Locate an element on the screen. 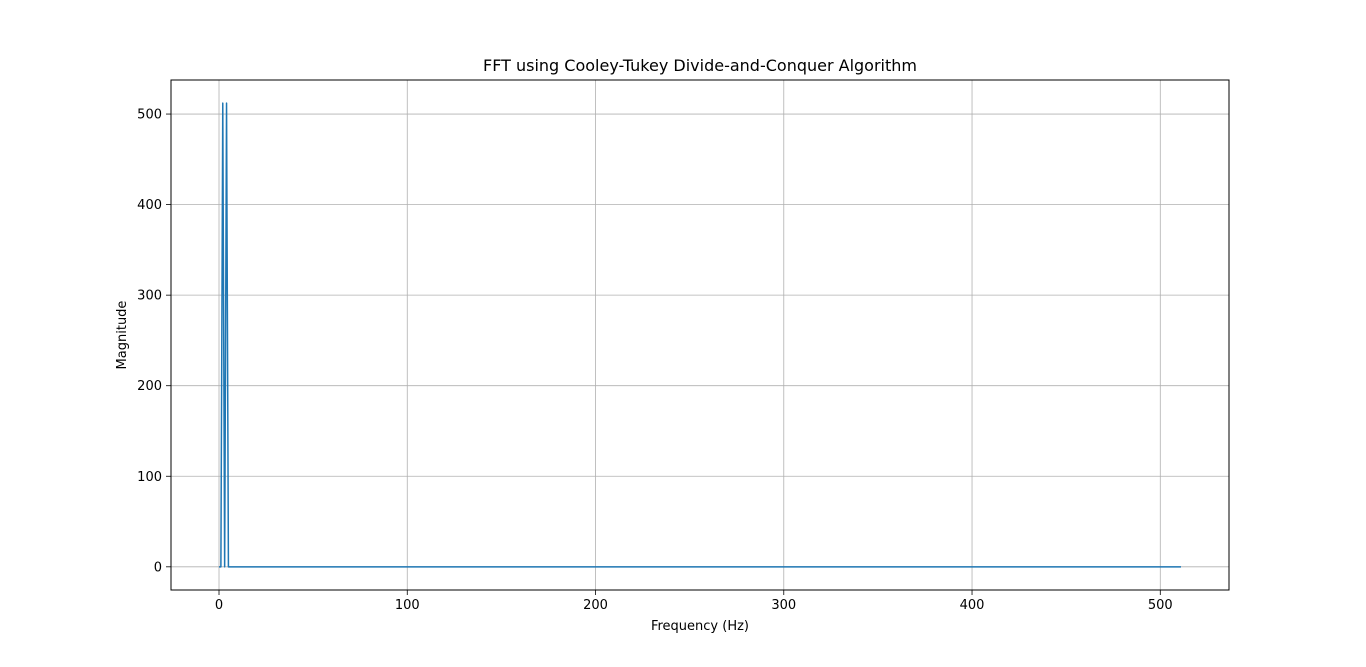 The height and width of the screenshot is (667, 1366). x-axis-label: Frequency (Hz) is located at coordinates (700, 626).